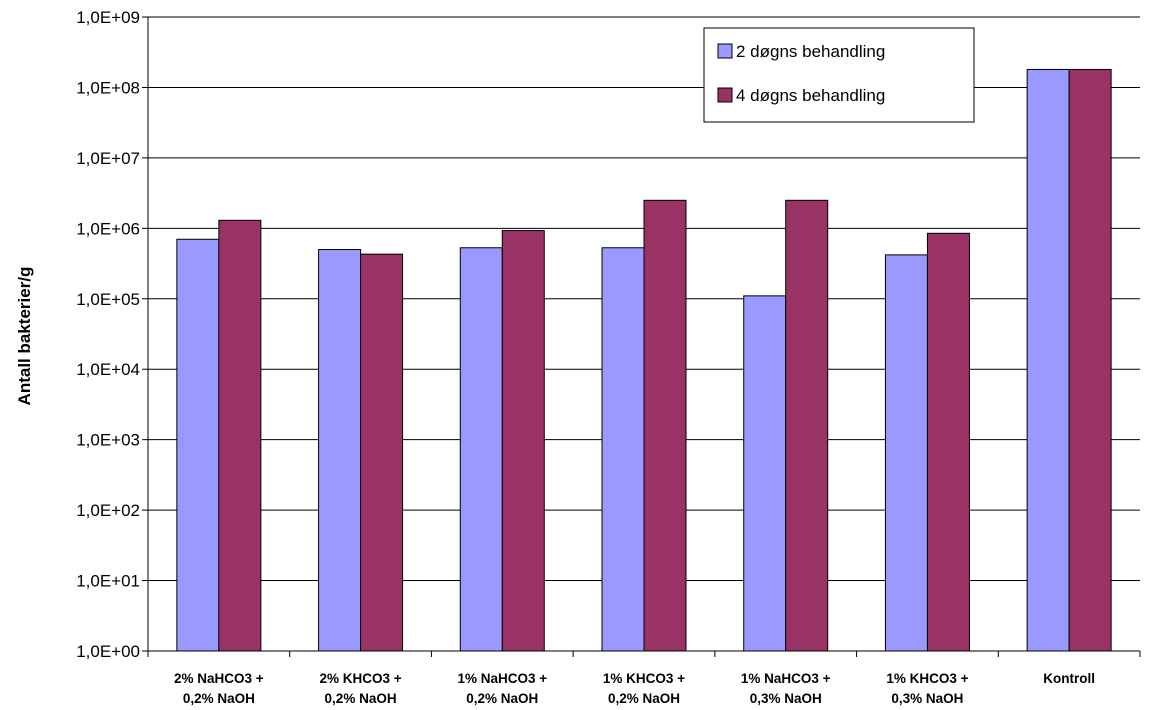  Describe the element at coordinates (1069, 678) in the screenshot. I see `x-tick-label: Kontroll` at that location.